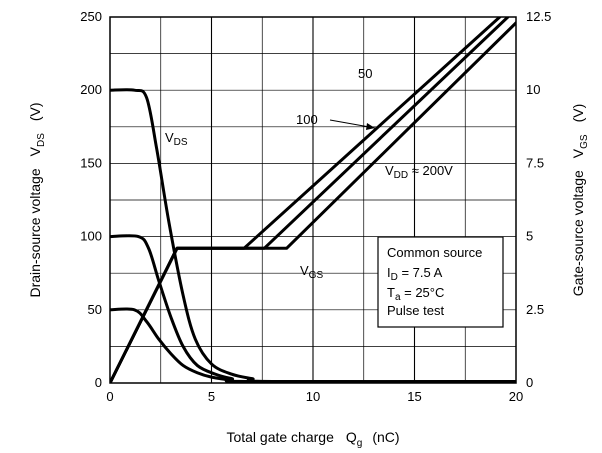 This screenshot has height=453, width=602. Describe the element at coordinates (280, 437) in the screenshot. I see `x-axis-title-main: Total gate charge` at that location.